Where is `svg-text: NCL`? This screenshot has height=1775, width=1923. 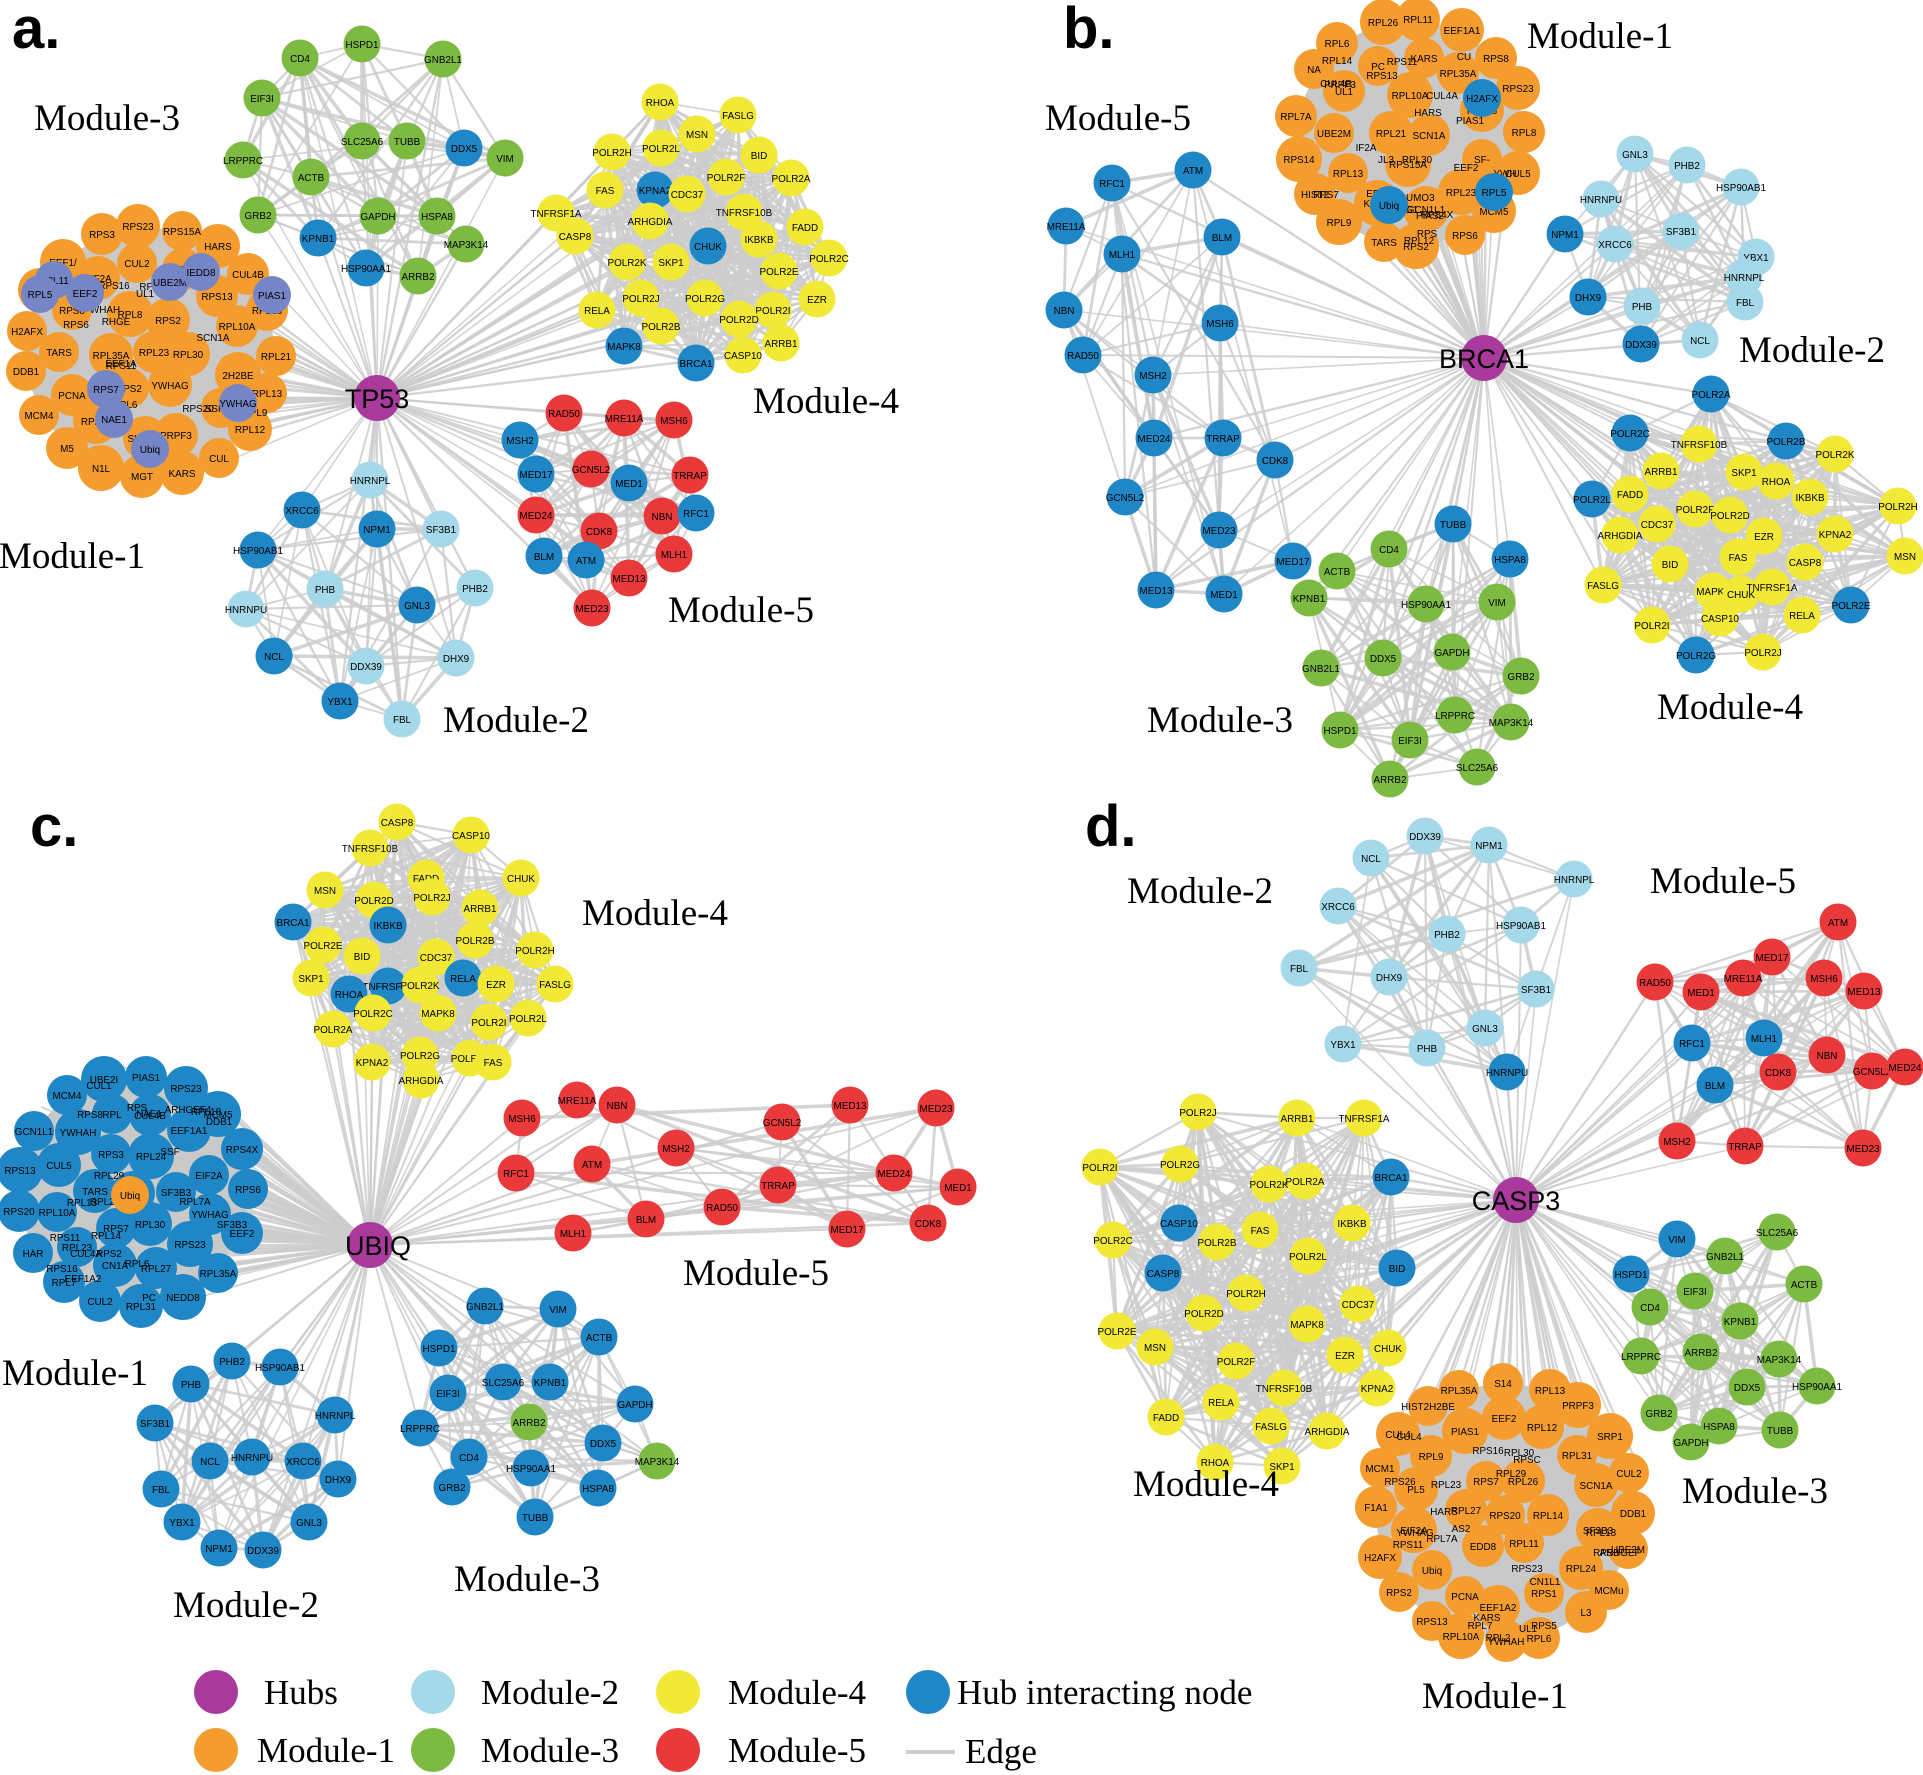
svg-text: NCL is located at coordinates (1371, 859).